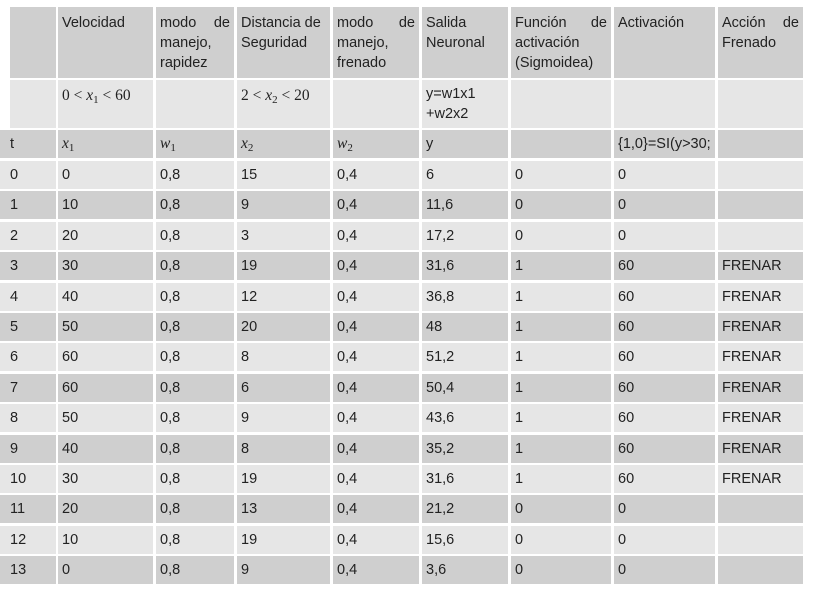 This screenshot has width=813, height=591. Describe the element at coordinates (12, 144) in the screenshot. I see `time-symbol: t` at that location.